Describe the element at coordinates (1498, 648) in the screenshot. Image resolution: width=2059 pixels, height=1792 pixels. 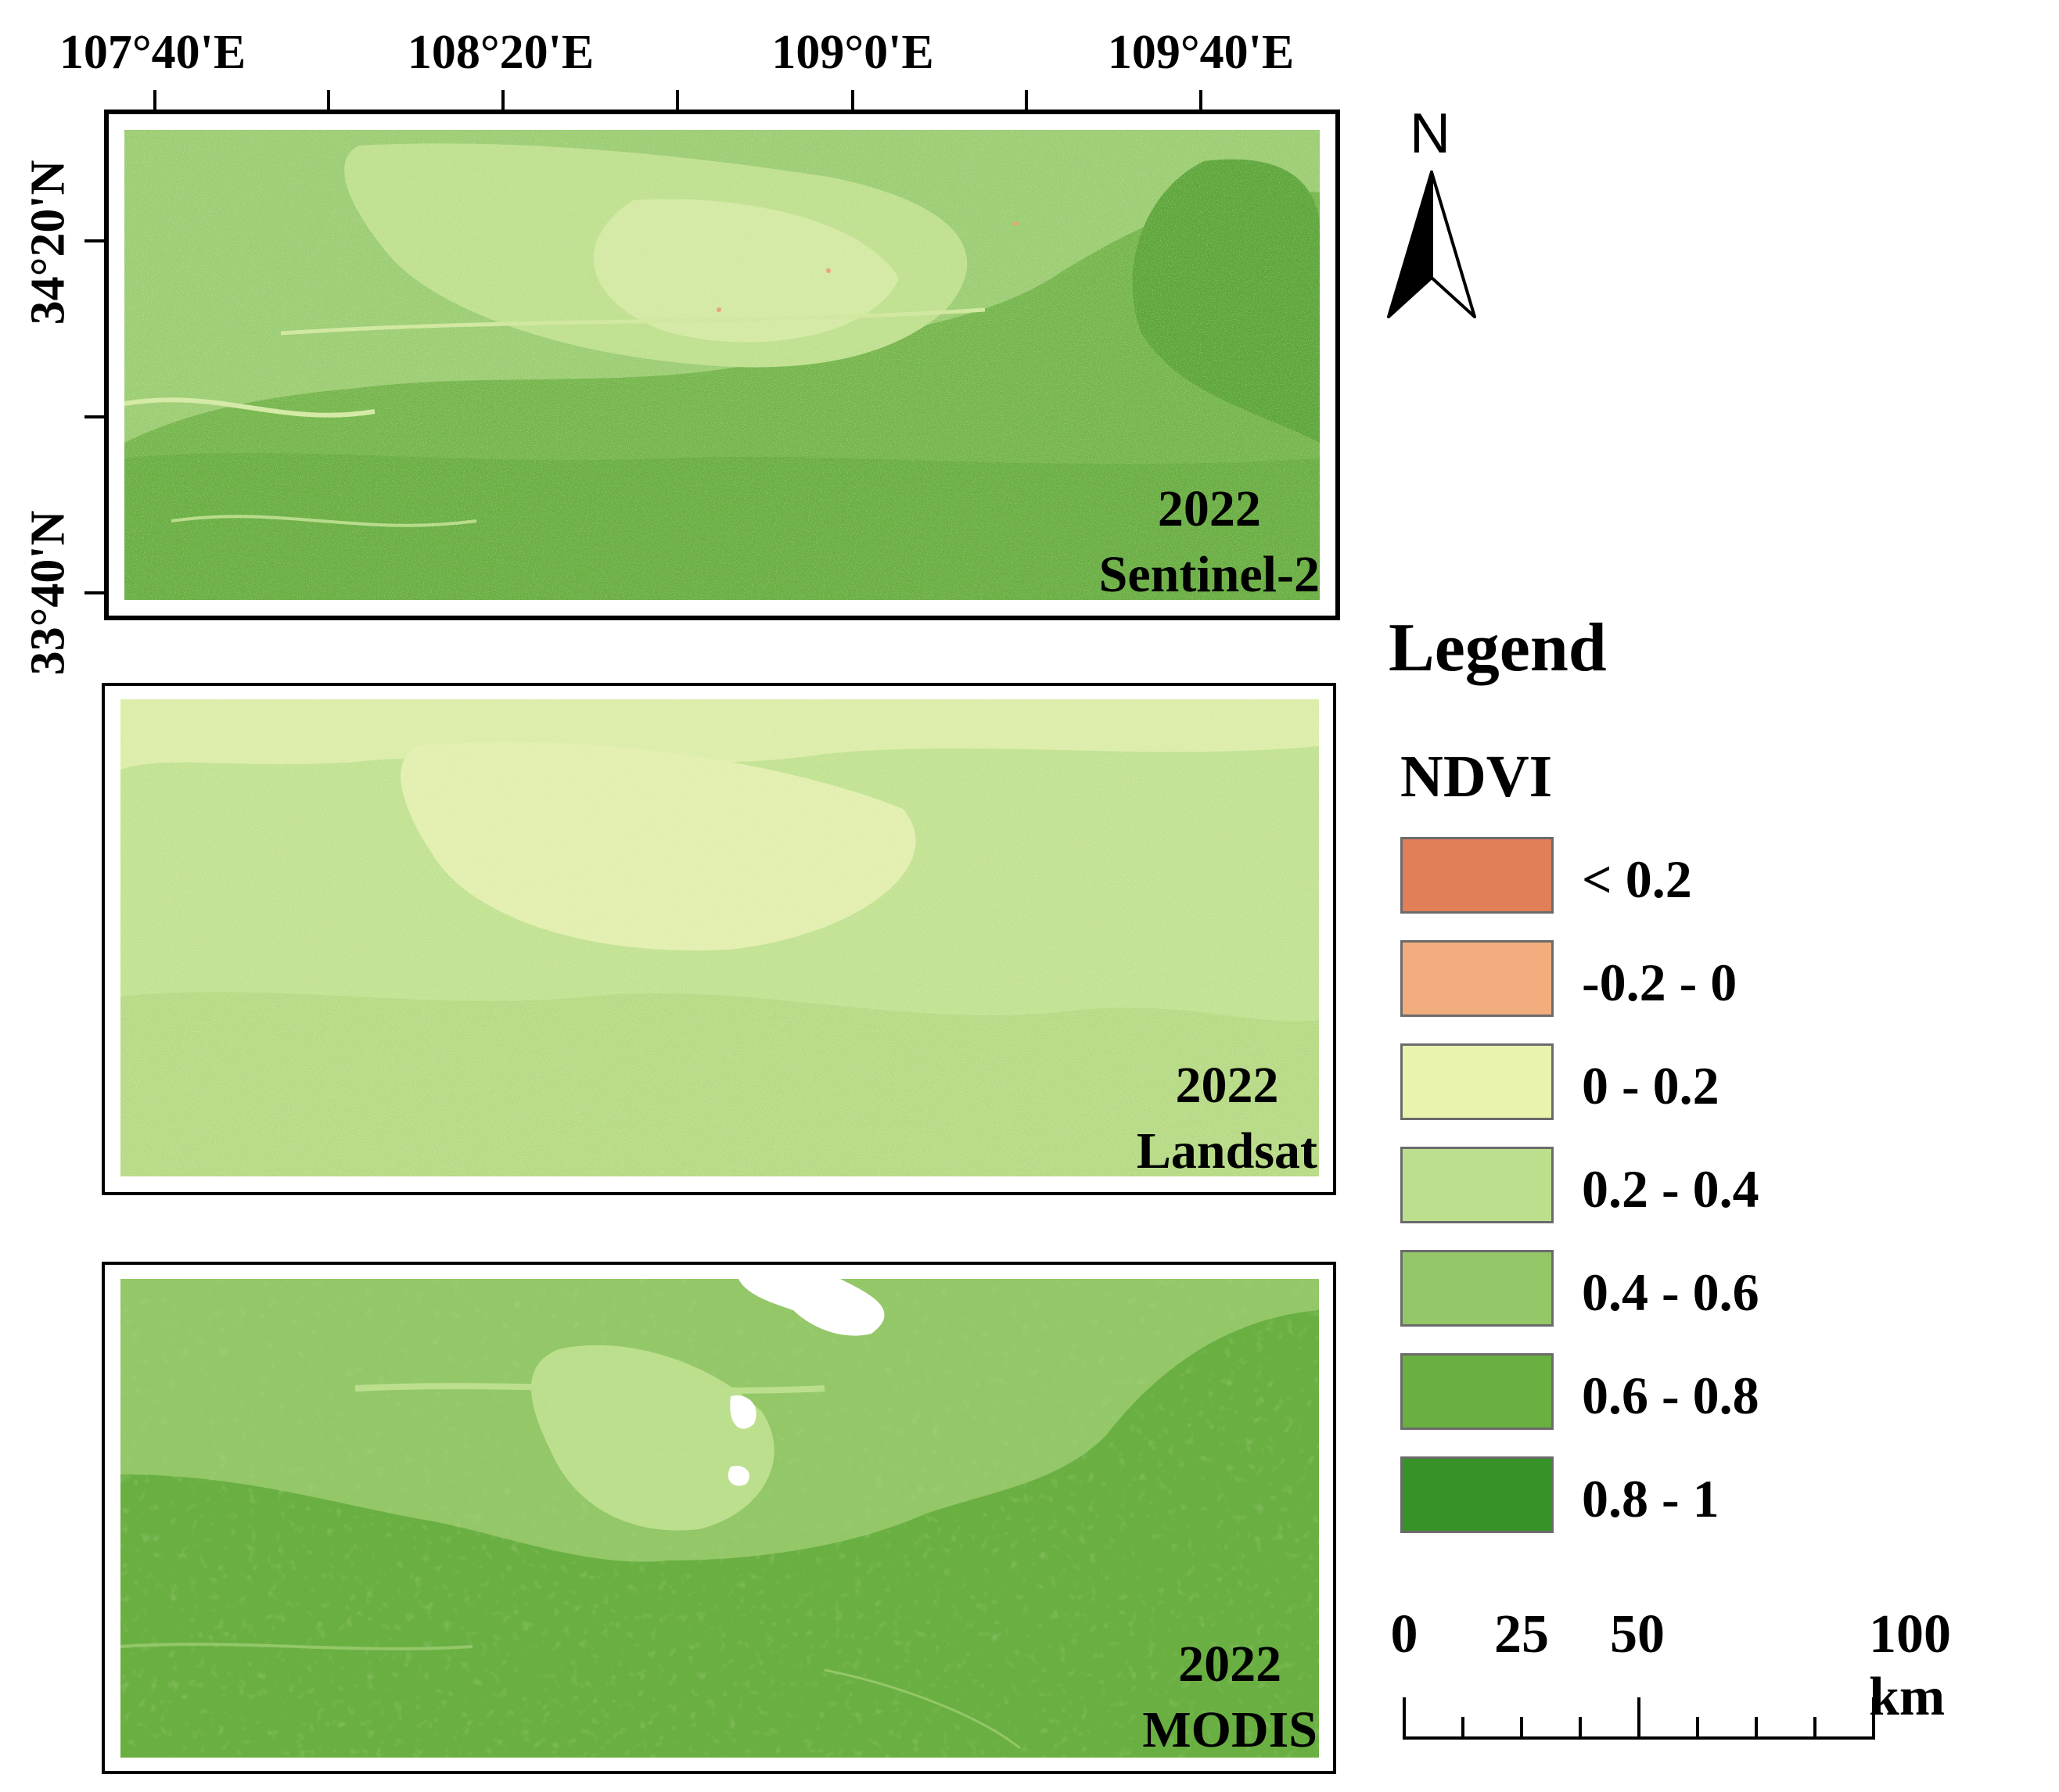
I see `legend-title: Legend` at that location.